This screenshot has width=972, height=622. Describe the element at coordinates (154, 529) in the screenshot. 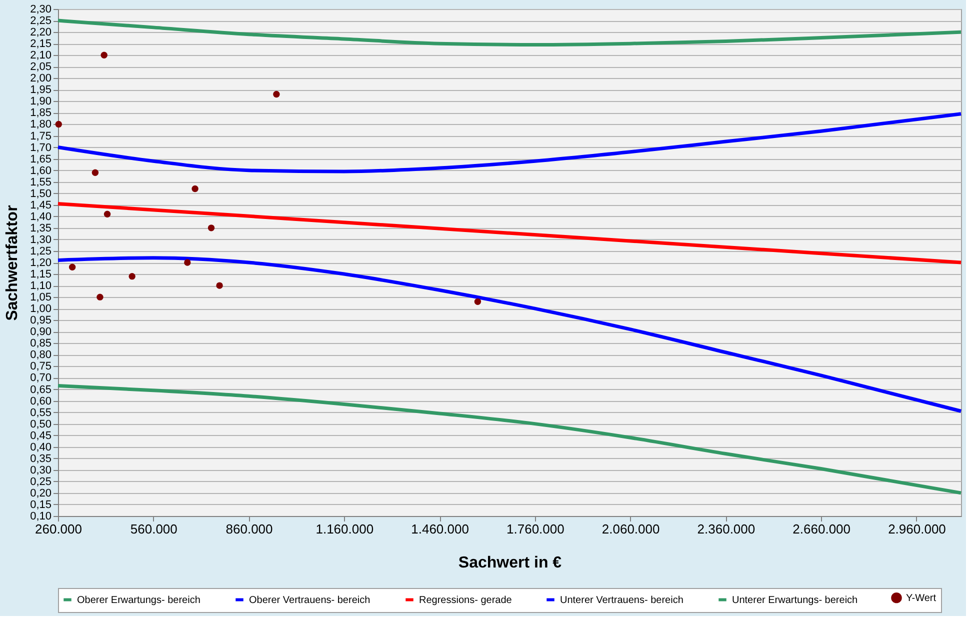

I see `x-tick-label: 560.000` at that location.